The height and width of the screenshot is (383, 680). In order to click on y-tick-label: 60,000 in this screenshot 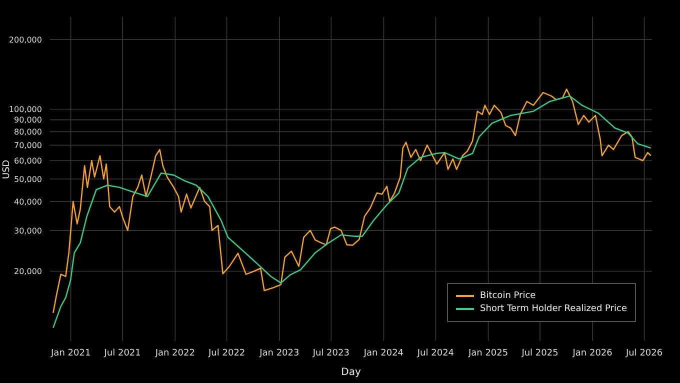, I will do `click(28, 161)`.